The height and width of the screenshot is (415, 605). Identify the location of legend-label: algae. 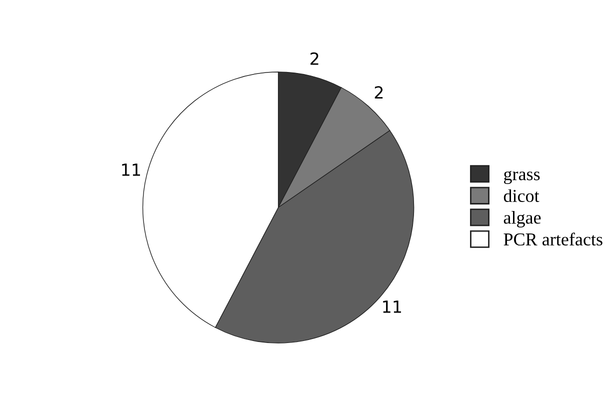
(522, 219).